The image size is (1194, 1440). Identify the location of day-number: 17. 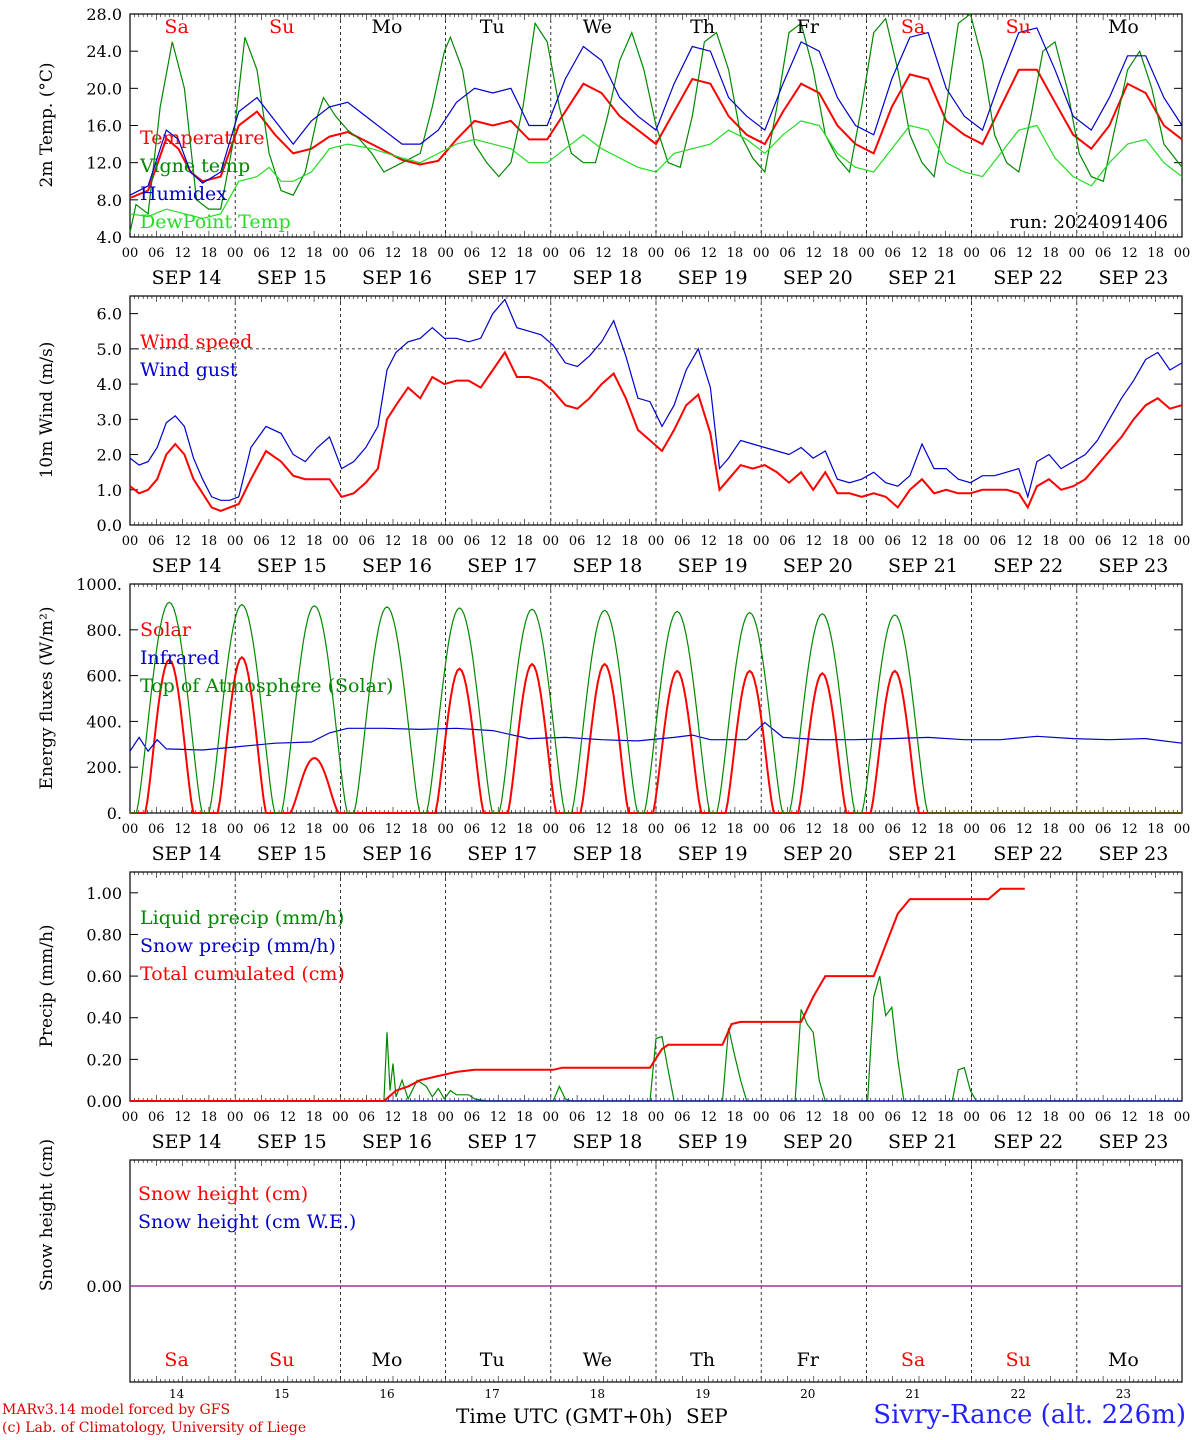
(492, 1394).